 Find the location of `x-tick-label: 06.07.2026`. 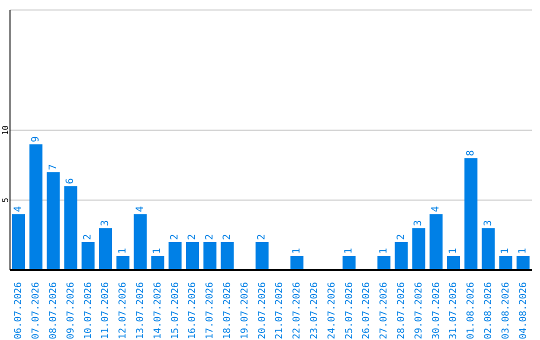

x-tick-label: 06.07.2026 is located at coordinates (18, 311).